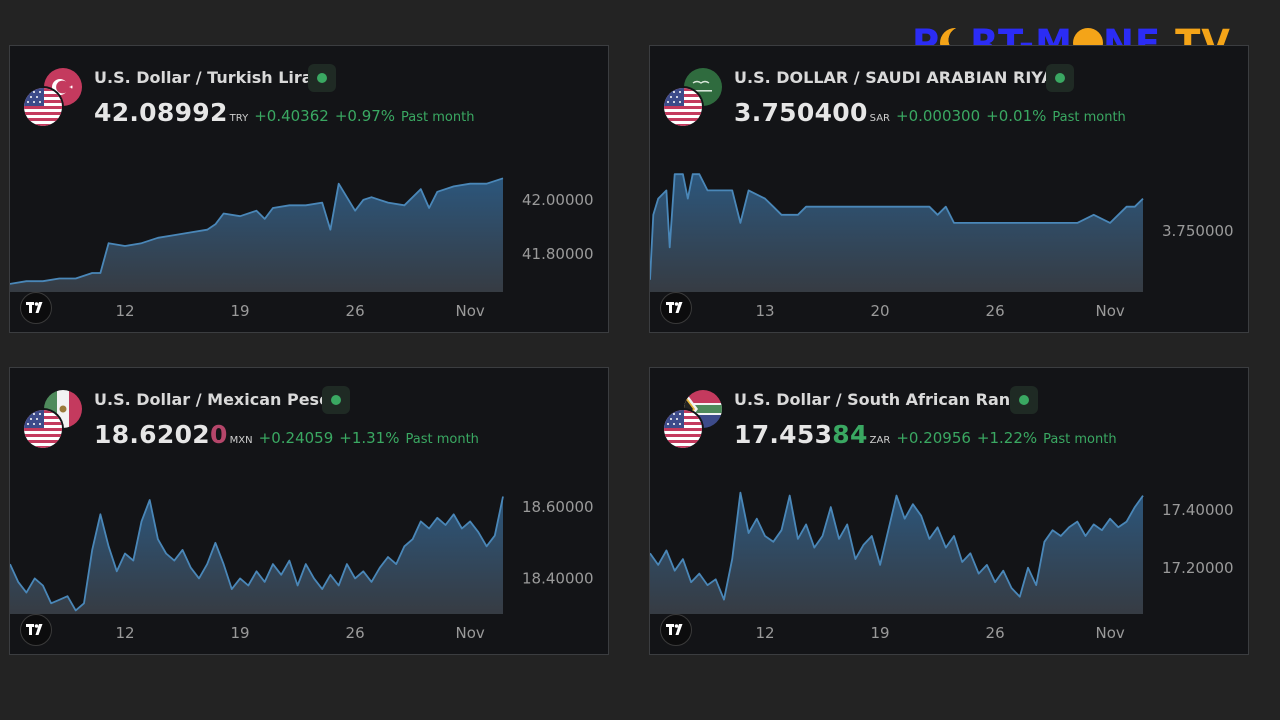 Image resolution: width=1280 pixels, height=720 pixels. I want to click on currency-code: SAR, so click(879, 118).